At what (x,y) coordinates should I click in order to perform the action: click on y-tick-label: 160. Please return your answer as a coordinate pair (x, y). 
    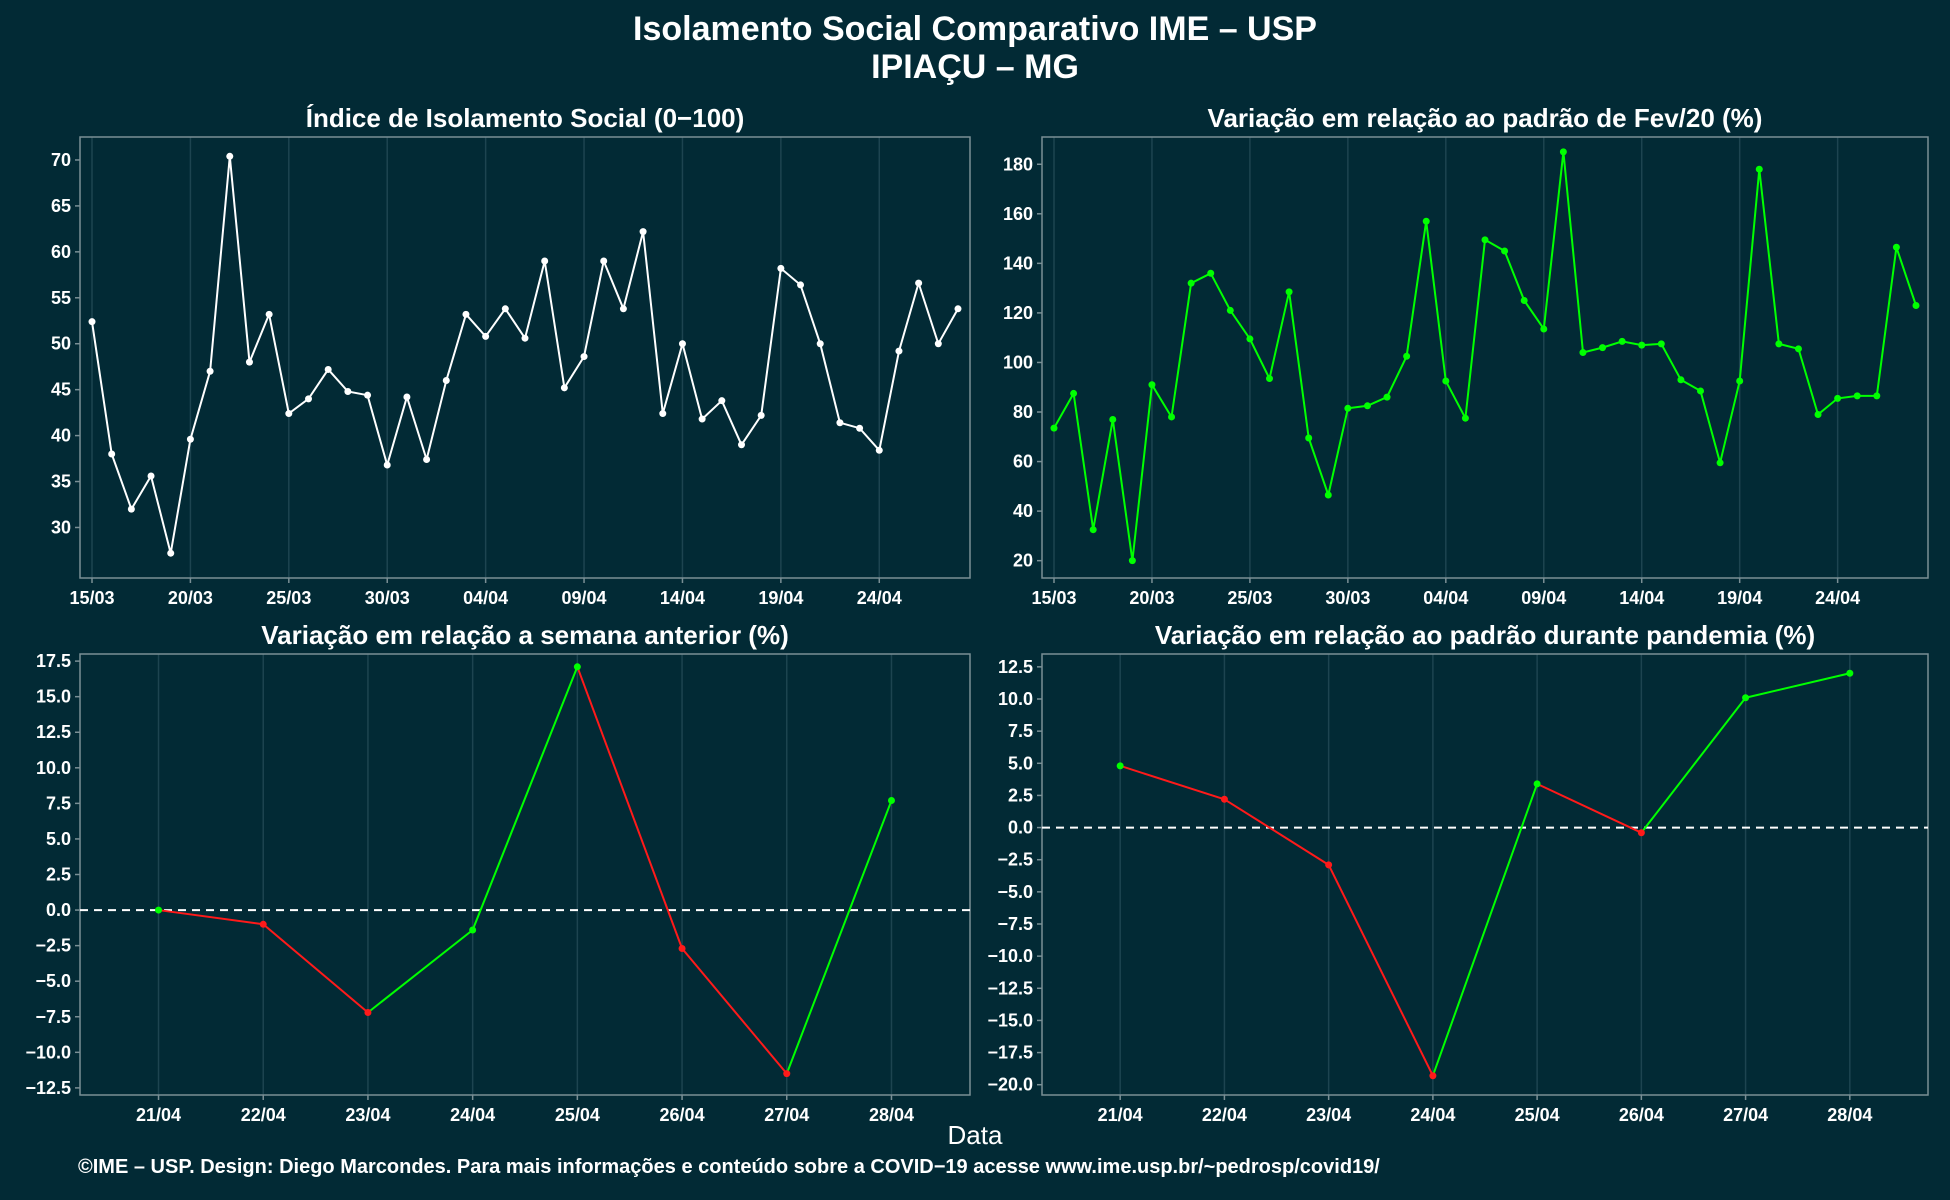
    Looking at the image, I should click on (1018, 214).